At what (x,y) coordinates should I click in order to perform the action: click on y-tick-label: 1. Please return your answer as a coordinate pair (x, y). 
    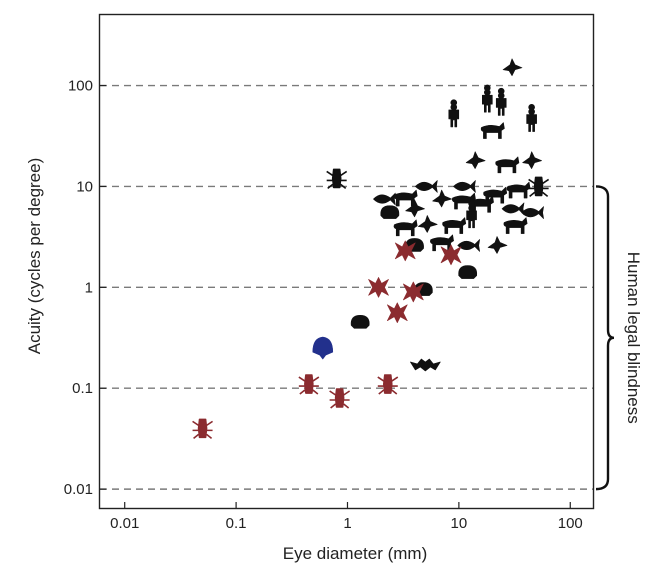
    Looking at the image, I should click on (89, 287).